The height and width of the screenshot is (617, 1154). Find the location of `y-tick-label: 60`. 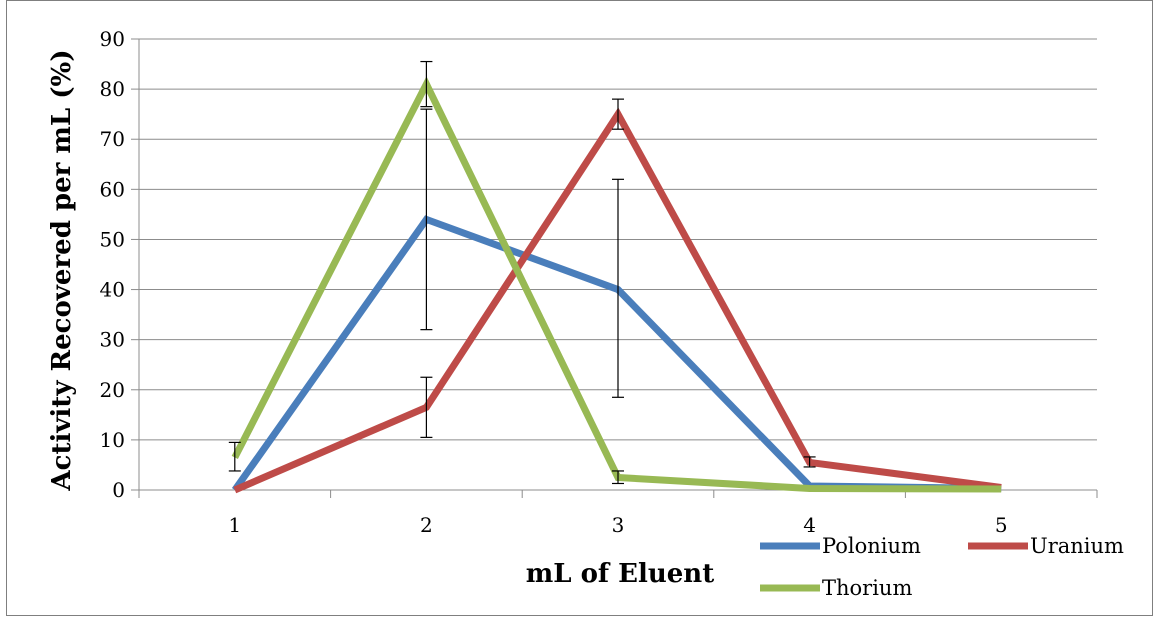

y-tick-label: 60 is located at coordinates (112, 189).